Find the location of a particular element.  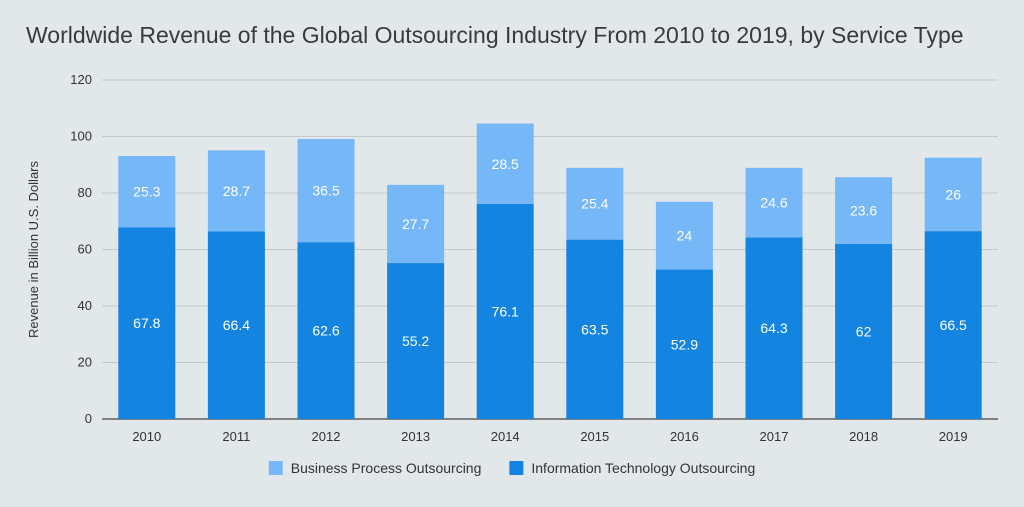

y-tick-label: 40 is located at coordinates (85, 305).